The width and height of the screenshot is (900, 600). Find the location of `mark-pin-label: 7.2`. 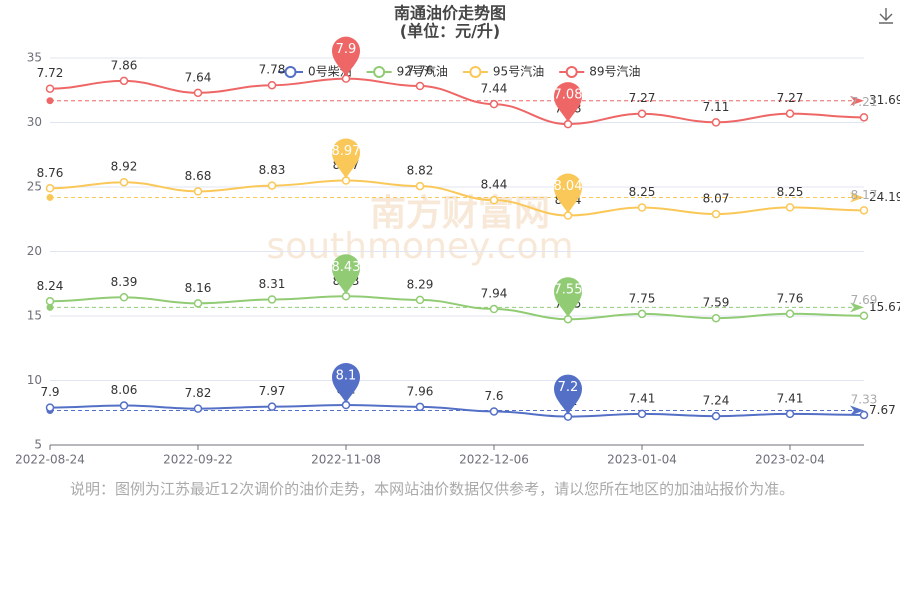

mark-pin-label: 7.2 is located at coordinates (568, 387).